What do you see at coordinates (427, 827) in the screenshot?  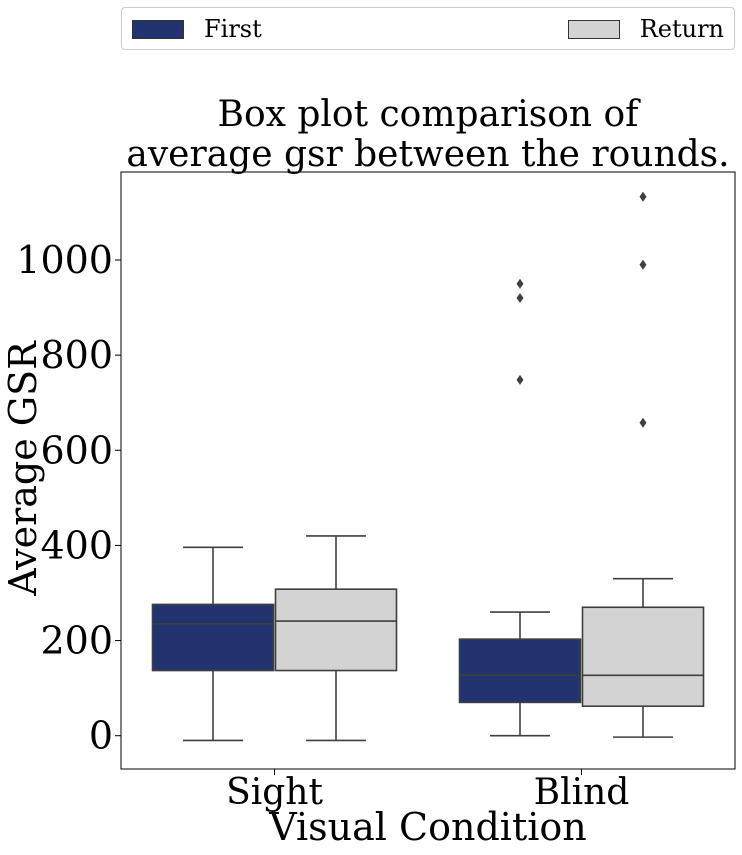 I see `x-axis-label: Visual Condition` at bounding box center [427, 827].